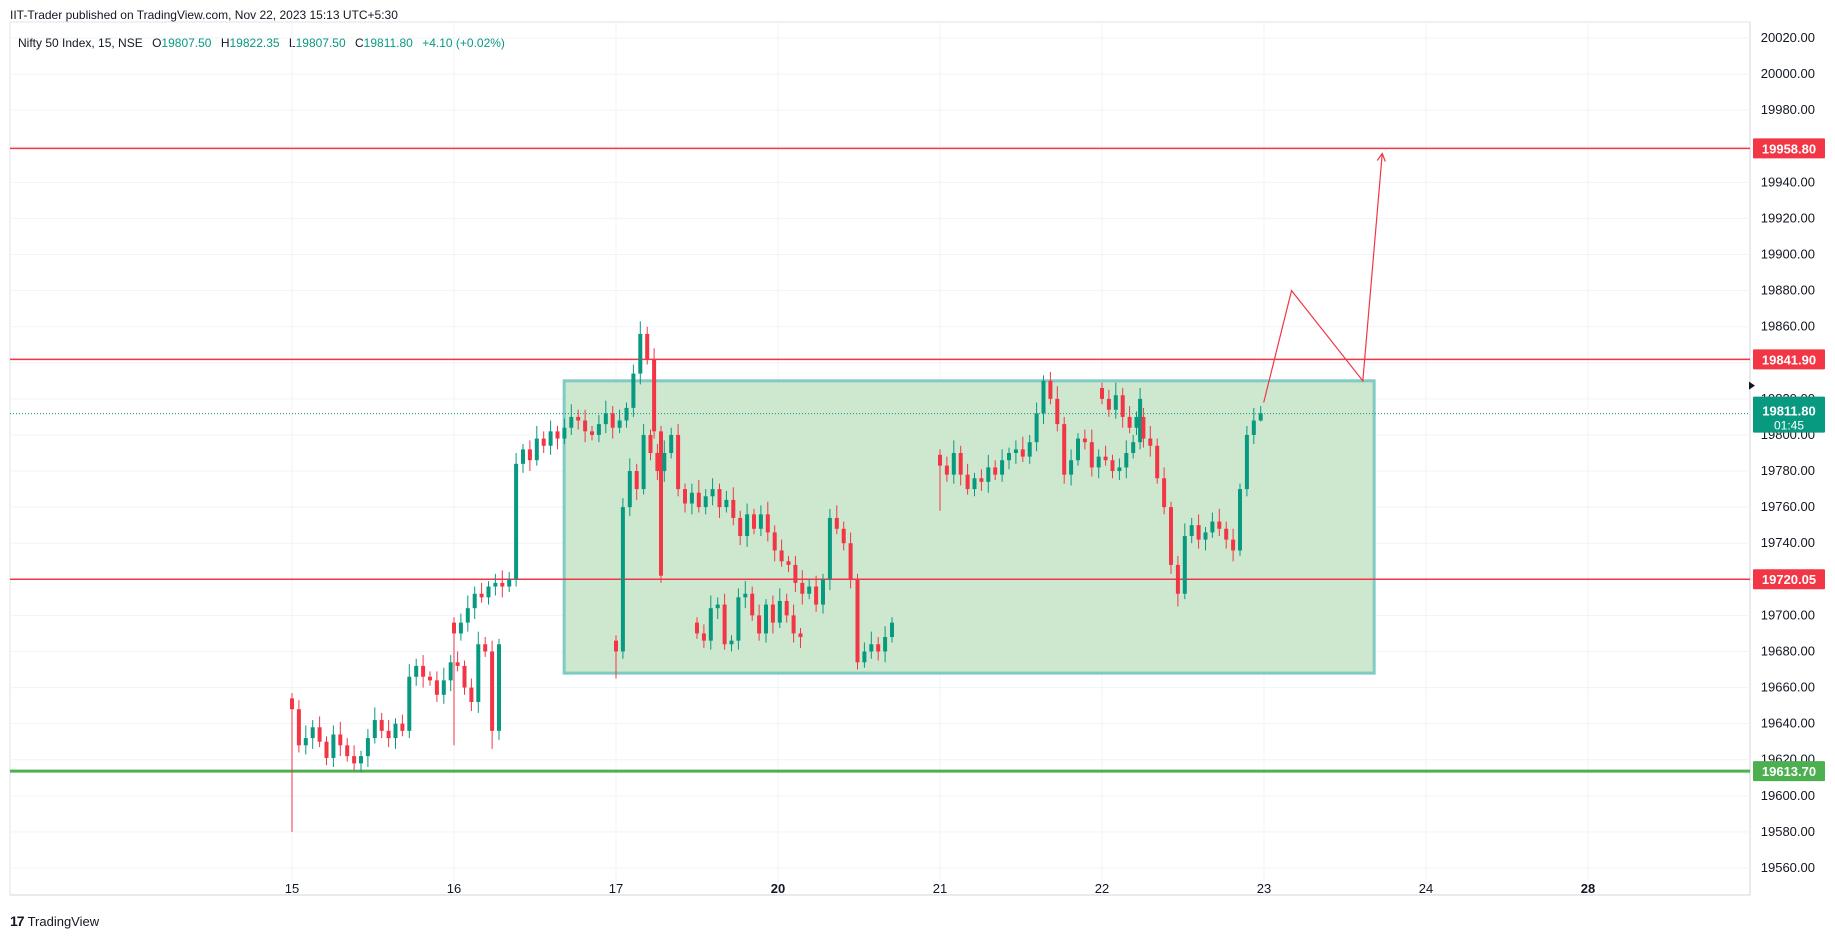 The image size is (1835, 939). What do you see at coordinates (186, 43) in the screenshot?
I see `open-value: 19807.50` at bounding box center [186, 43].